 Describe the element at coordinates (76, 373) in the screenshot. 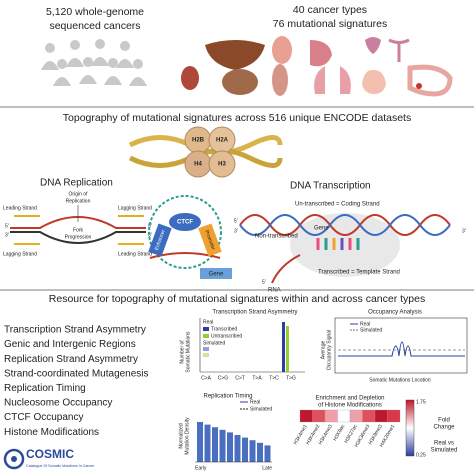

I see `analysis-item: Strand-coordinated Mutagenesis` at that location.